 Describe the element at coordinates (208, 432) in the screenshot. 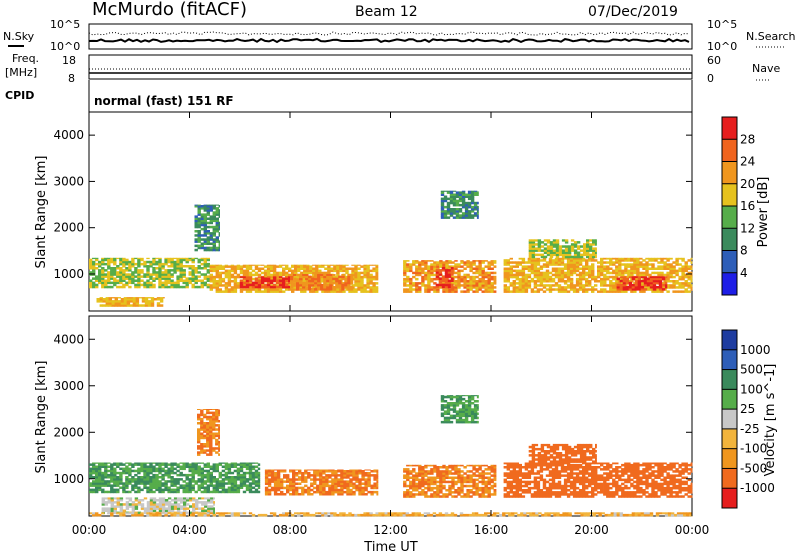

I see `velocity-echo-region` at that location.